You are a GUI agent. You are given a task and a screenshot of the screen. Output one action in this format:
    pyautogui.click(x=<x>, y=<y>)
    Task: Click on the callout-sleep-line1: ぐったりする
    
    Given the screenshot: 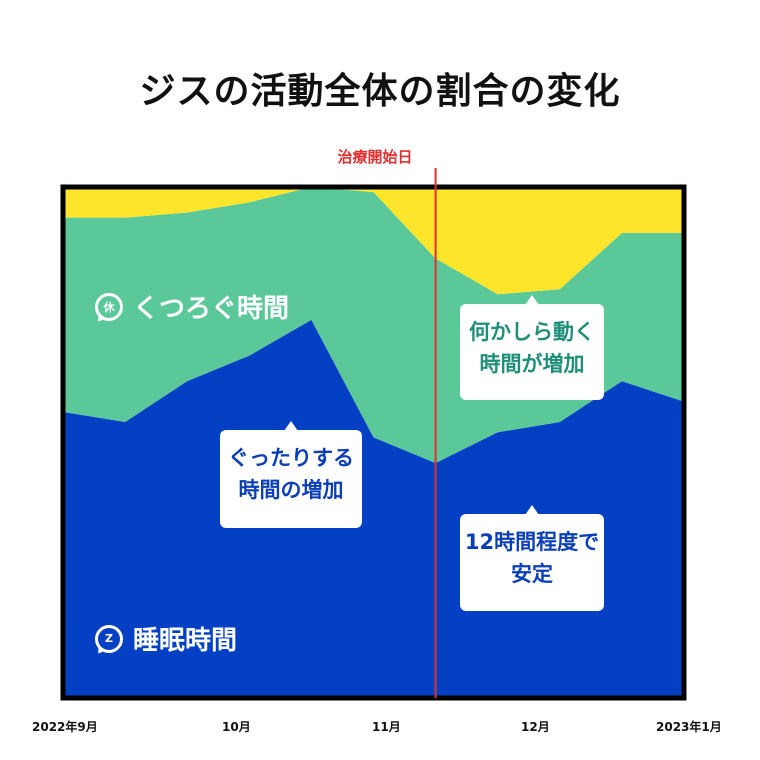 What is the action you would take?
    pyautogui.click(x=291, y=458)
    